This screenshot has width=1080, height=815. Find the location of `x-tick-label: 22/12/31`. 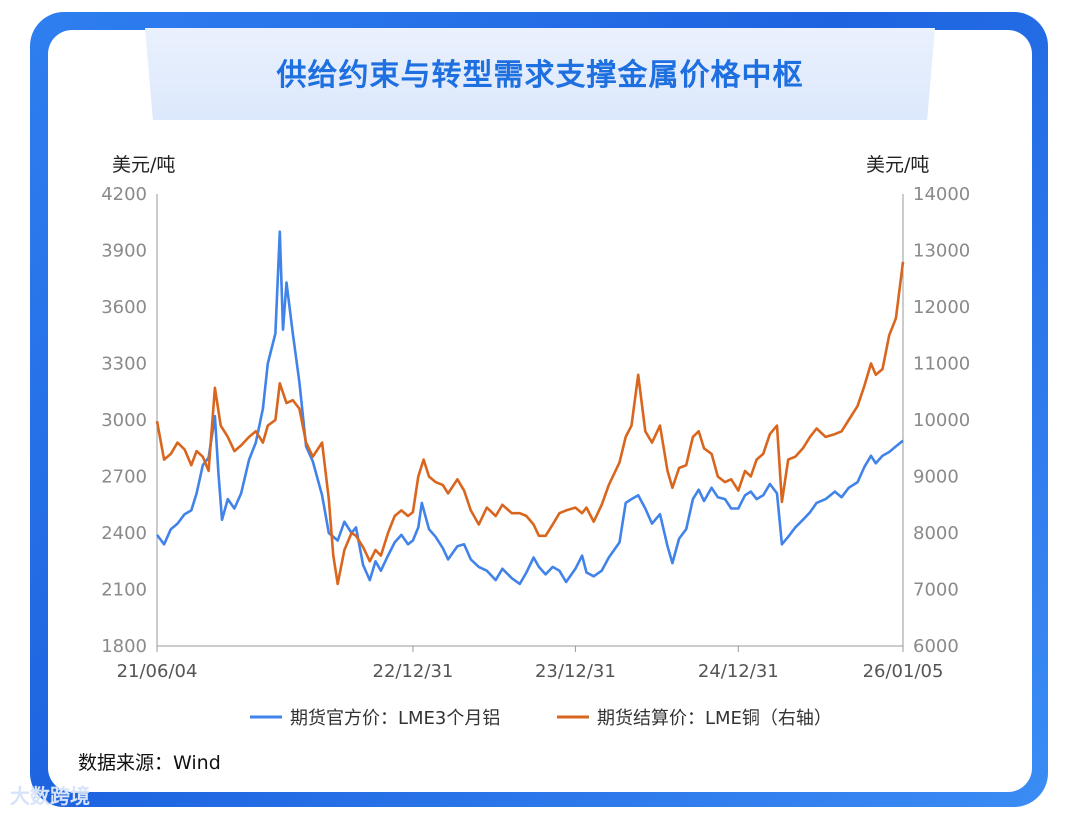

x-tick-label: 22/12/31 is located at coordinates (413, 671).